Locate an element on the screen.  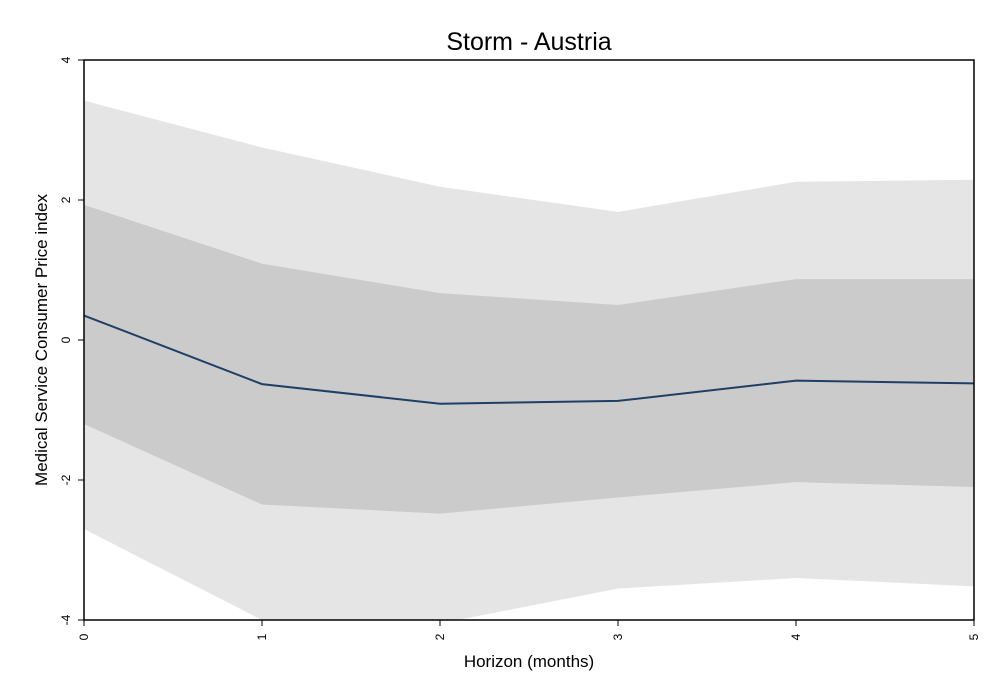
y-axis: -4 -2 0 2 4 is located at coordinates (71, 340).